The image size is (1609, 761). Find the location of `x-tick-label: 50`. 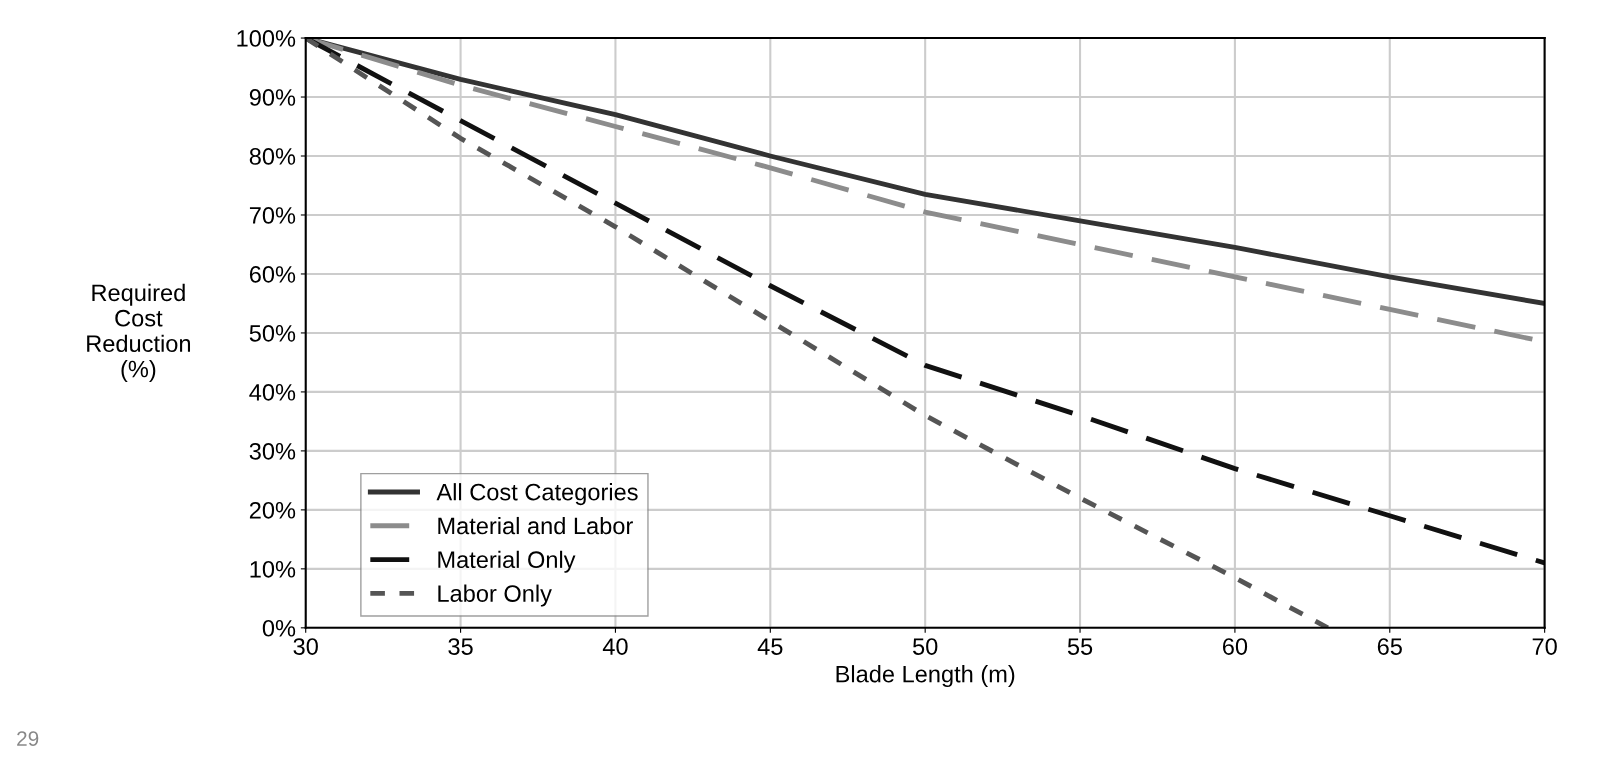

x-tick-label: 50 is located at coordinates (925, 646).